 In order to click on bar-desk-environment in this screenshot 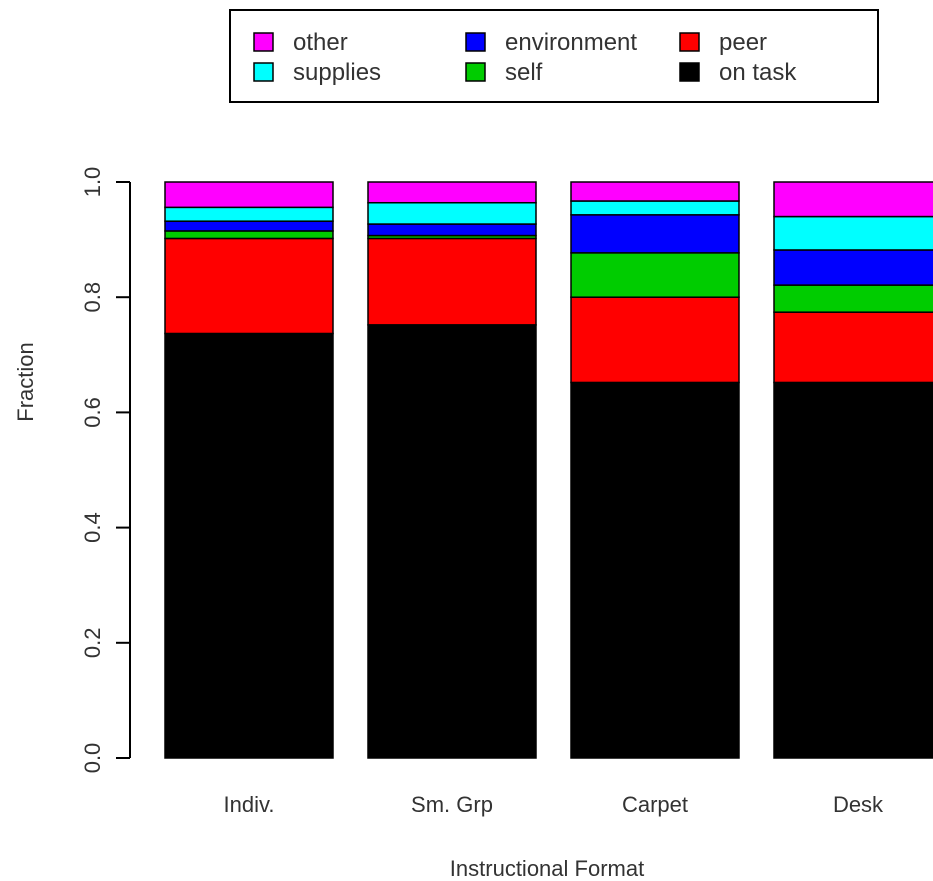, I will do `click(853, 267)`.